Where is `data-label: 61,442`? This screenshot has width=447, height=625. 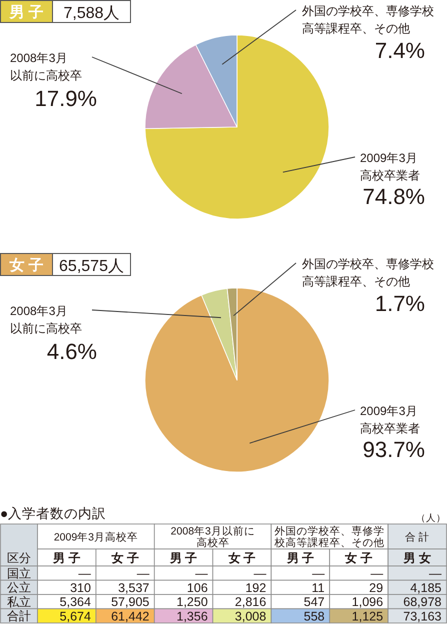 data-label: 61,442 is located at coordinates (130, 616).